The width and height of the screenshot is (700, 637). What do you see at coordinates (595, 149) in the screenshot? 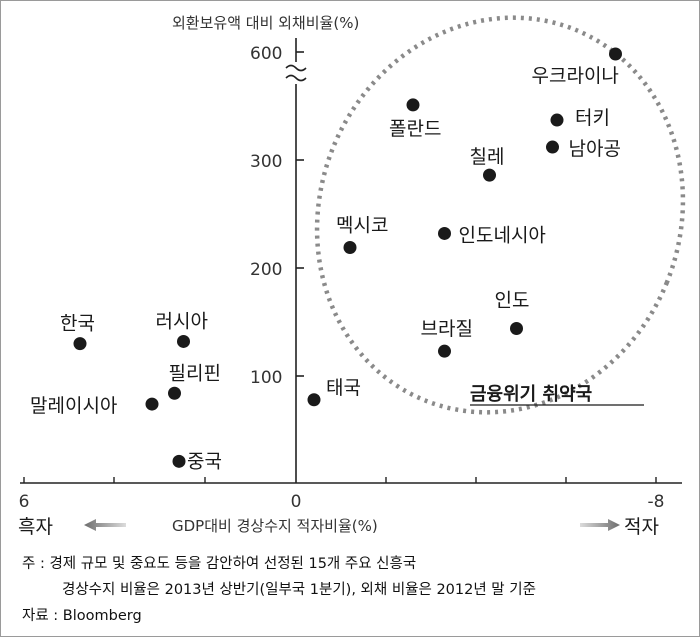
I see `point-label-3: 남아공` at bounding box center [595, 149].